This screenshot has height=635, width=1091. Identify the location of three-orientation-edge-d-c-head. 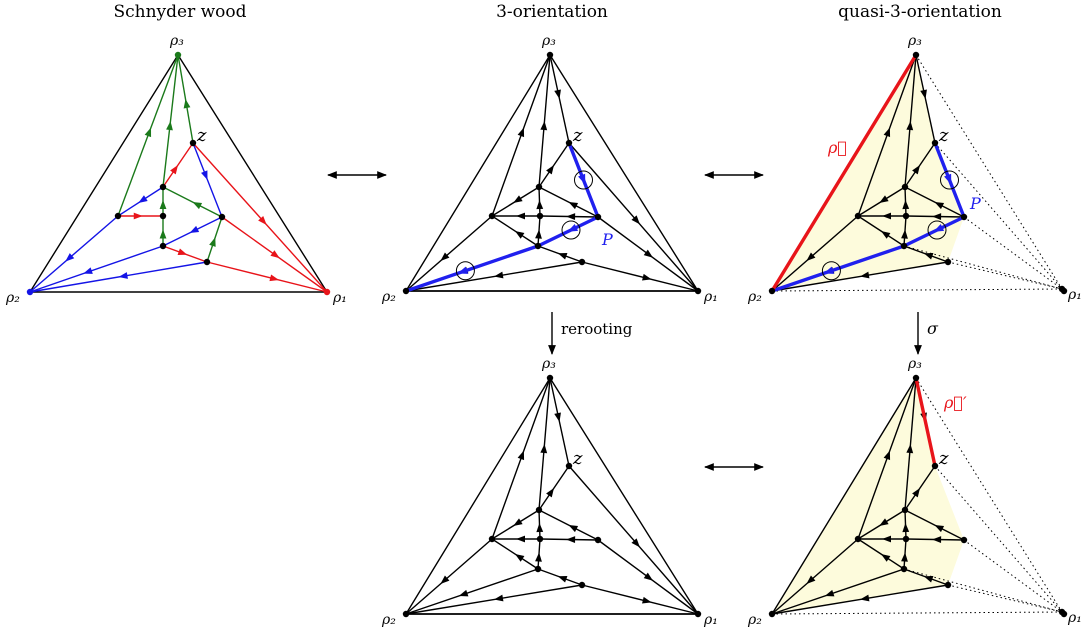
(571, 217).